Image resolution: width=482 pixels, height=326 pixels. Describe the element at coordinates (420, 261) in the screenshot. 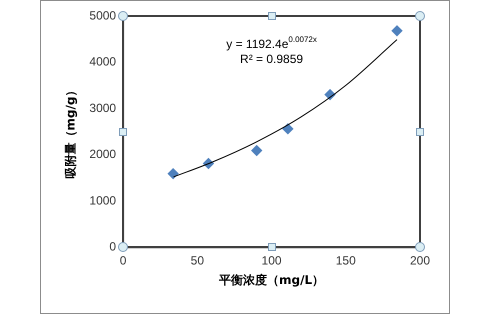

I see `x-tick-label: 200` at that location.